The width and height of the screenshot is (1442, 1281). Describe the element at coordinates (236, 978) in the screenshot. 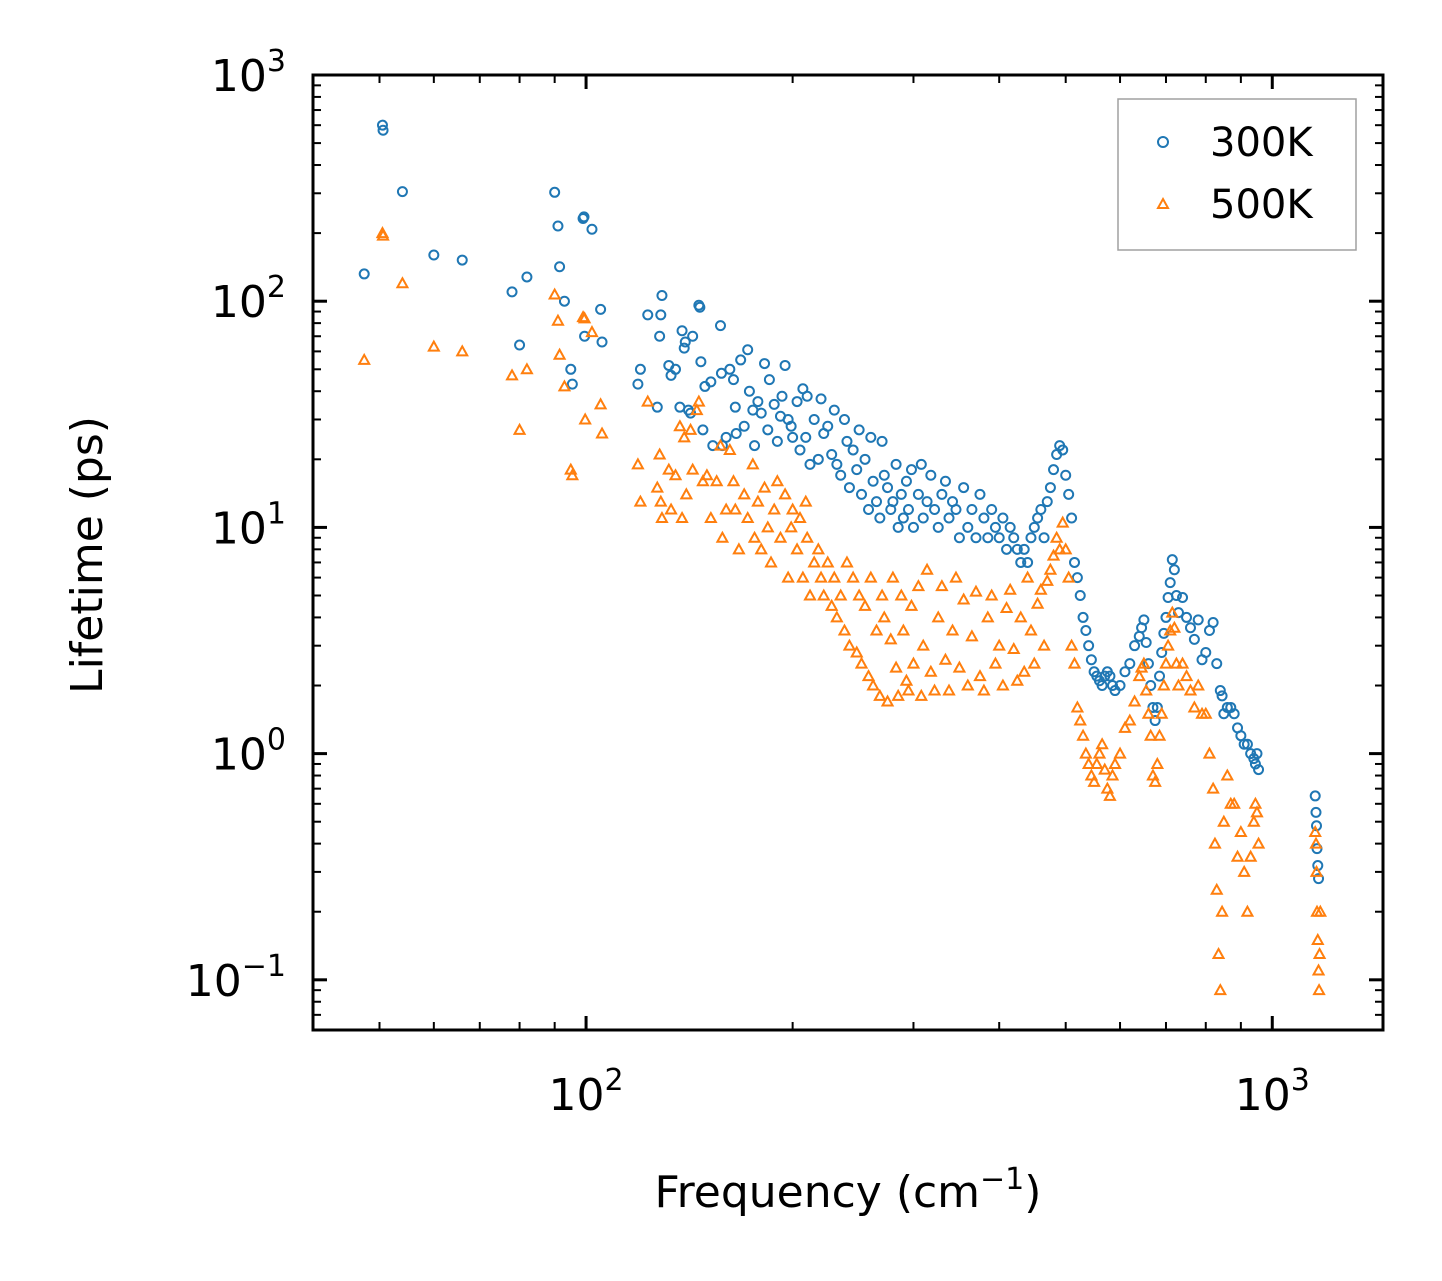

I see `y-tick-label: 10−1` at that location.